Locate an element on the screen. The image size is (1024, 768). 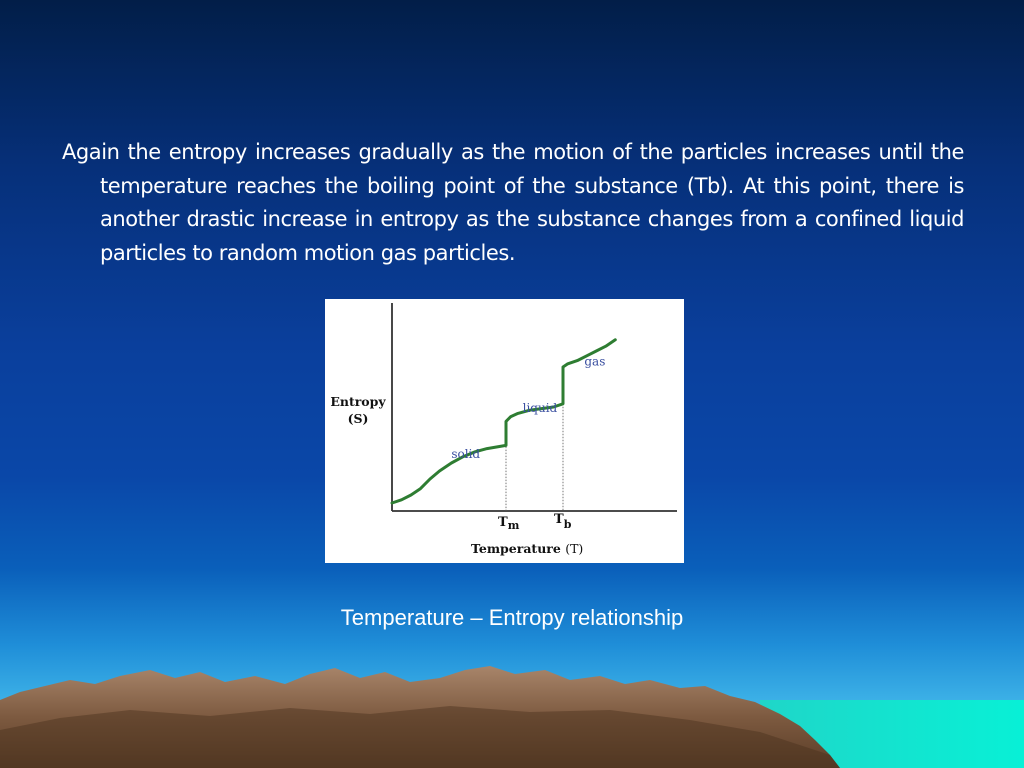
mountain-range is located at coordinates (420, 717).